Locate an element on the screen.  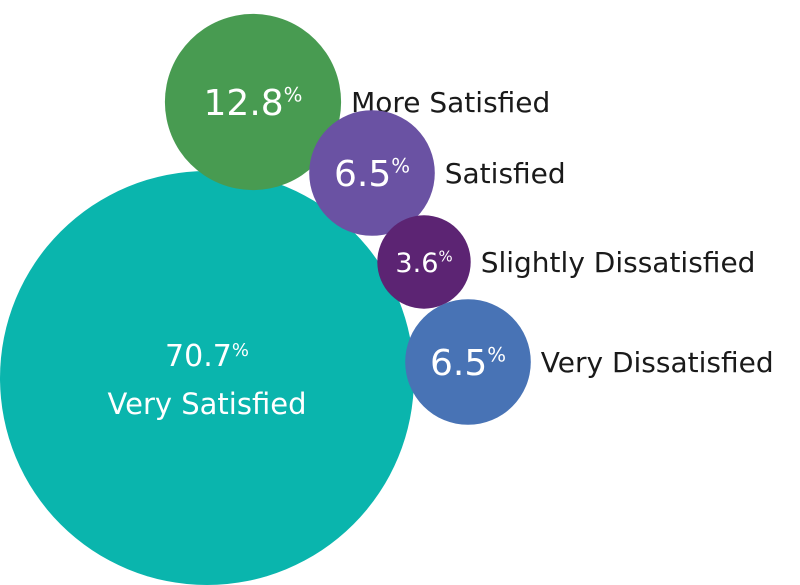
bubble-group: 3.6% Slightly Dissatisfied is located at coordinates (566, 262).